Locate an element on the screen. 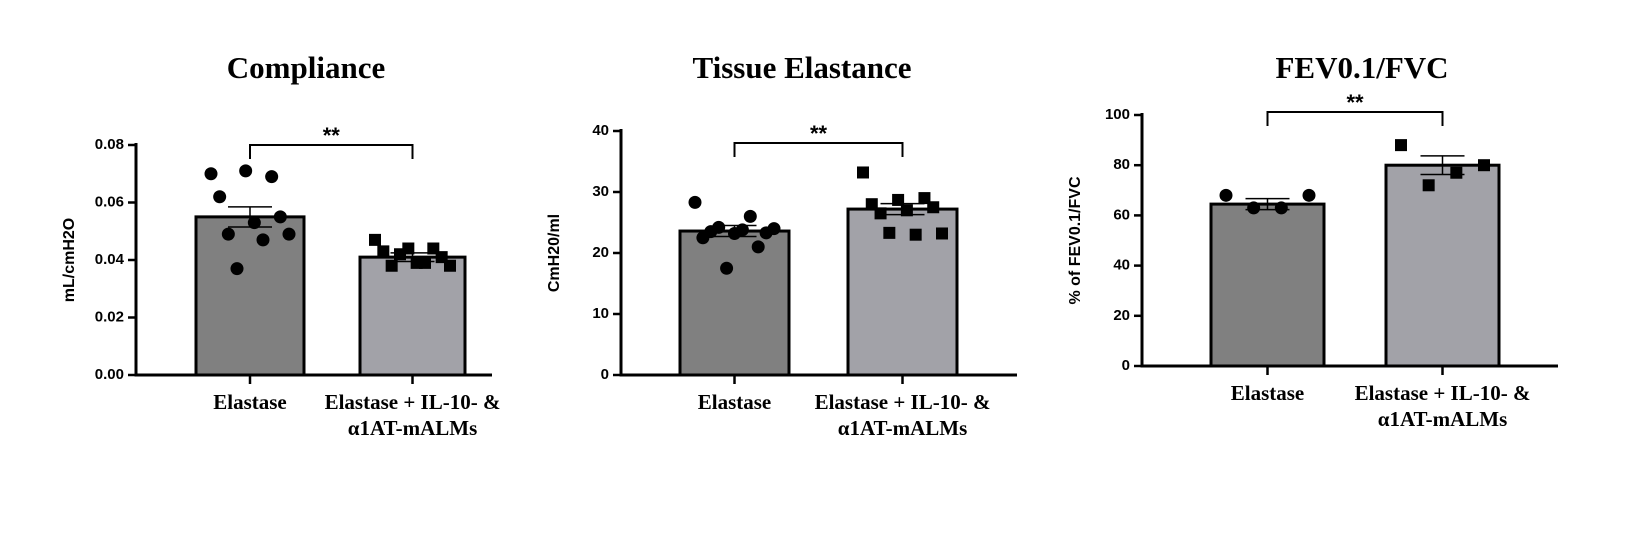 The image size is (1635, 550). y-tick-label: 30 is located at coordinates (600, 191).